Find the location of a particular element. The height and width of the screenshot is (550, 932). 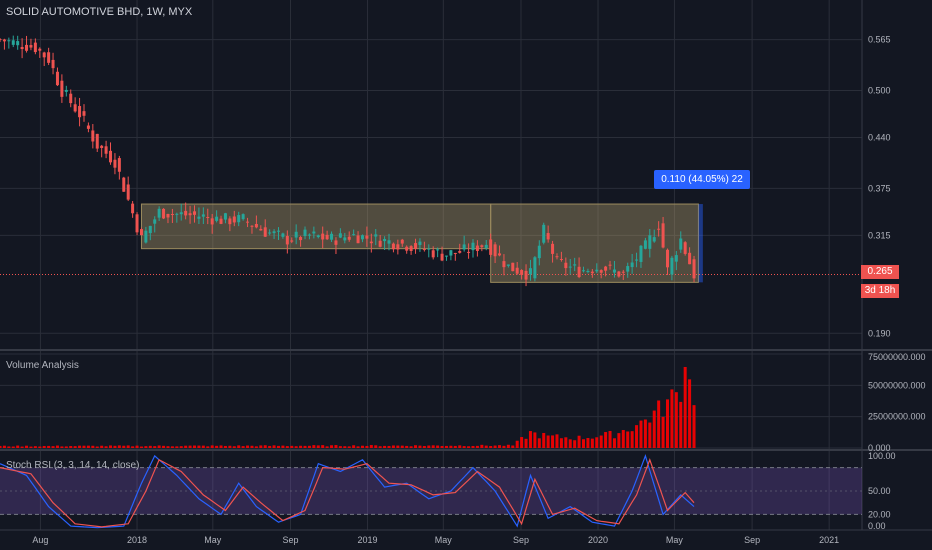

range-rectangles is located at coordinates (431, 243).